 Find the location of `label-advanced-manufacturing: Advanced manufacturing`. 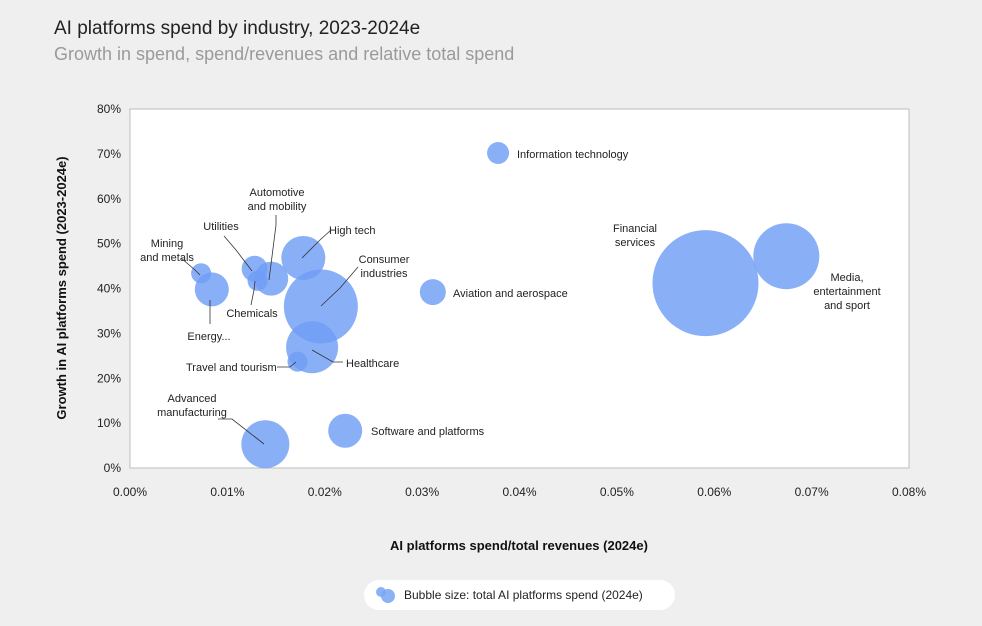

label-advanced-manufacturing: Advanced manufacturing is located at coordinates (192, 406).